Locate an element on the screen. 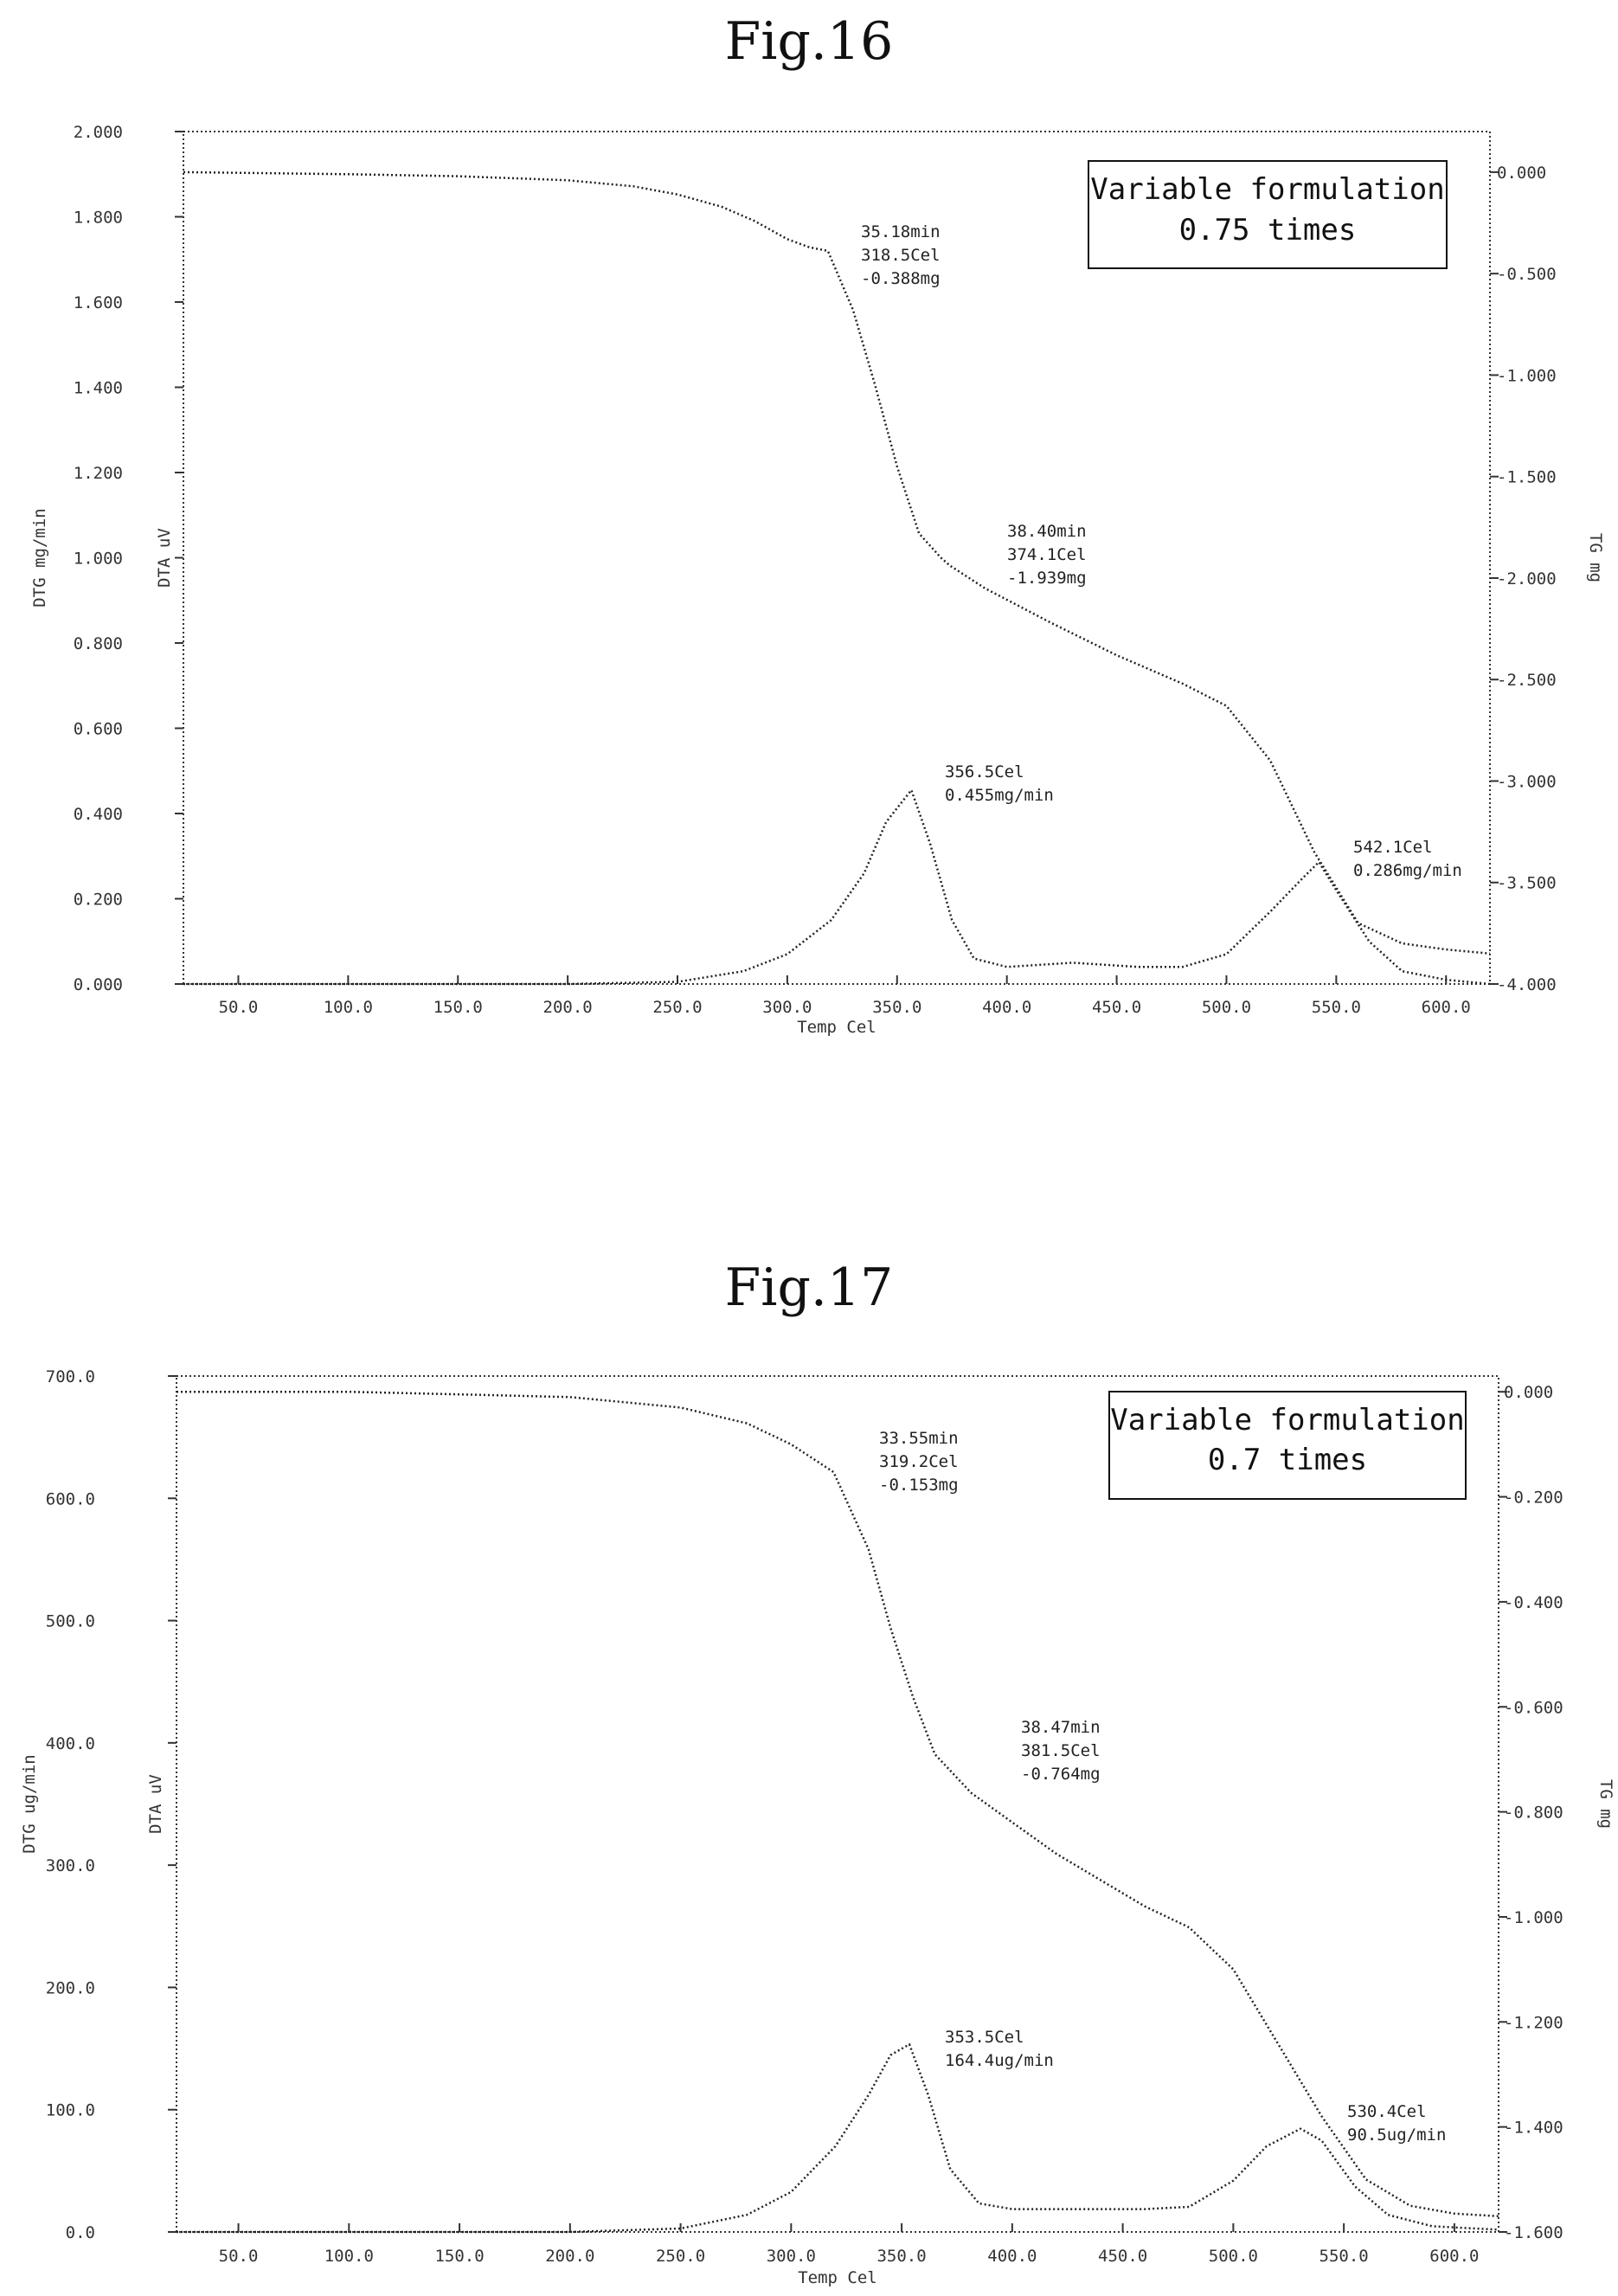 Image resolution: width=1618 pixels, height=2296 pixels. fig16-left-tick-label: 0.800 is located at coordinates (99, 643).